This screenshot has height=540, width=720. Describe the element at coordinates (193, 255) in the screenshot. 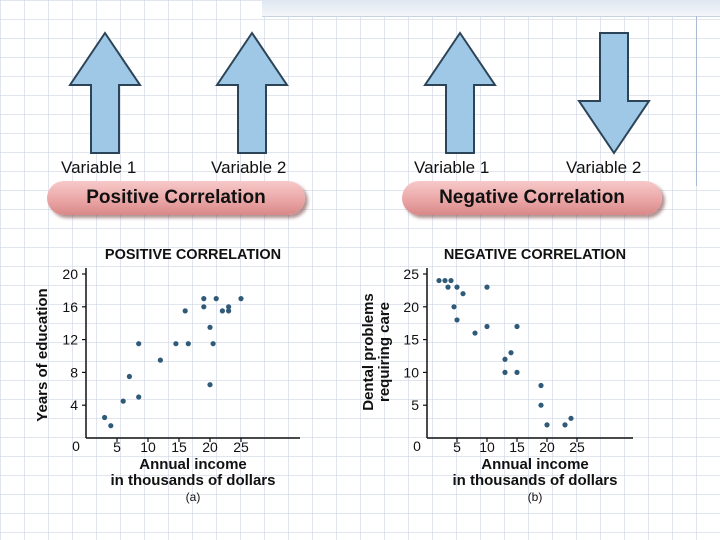

I see `chart-a-title: POSITIVE CORRELATION` at that location.